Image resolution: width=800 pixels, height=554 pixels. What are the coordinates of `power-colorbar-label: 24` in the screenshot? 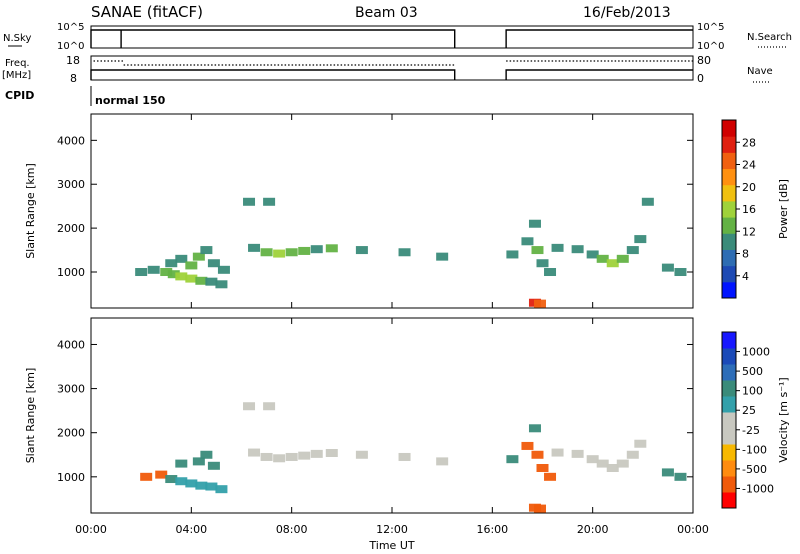 It's located at (749, 165).